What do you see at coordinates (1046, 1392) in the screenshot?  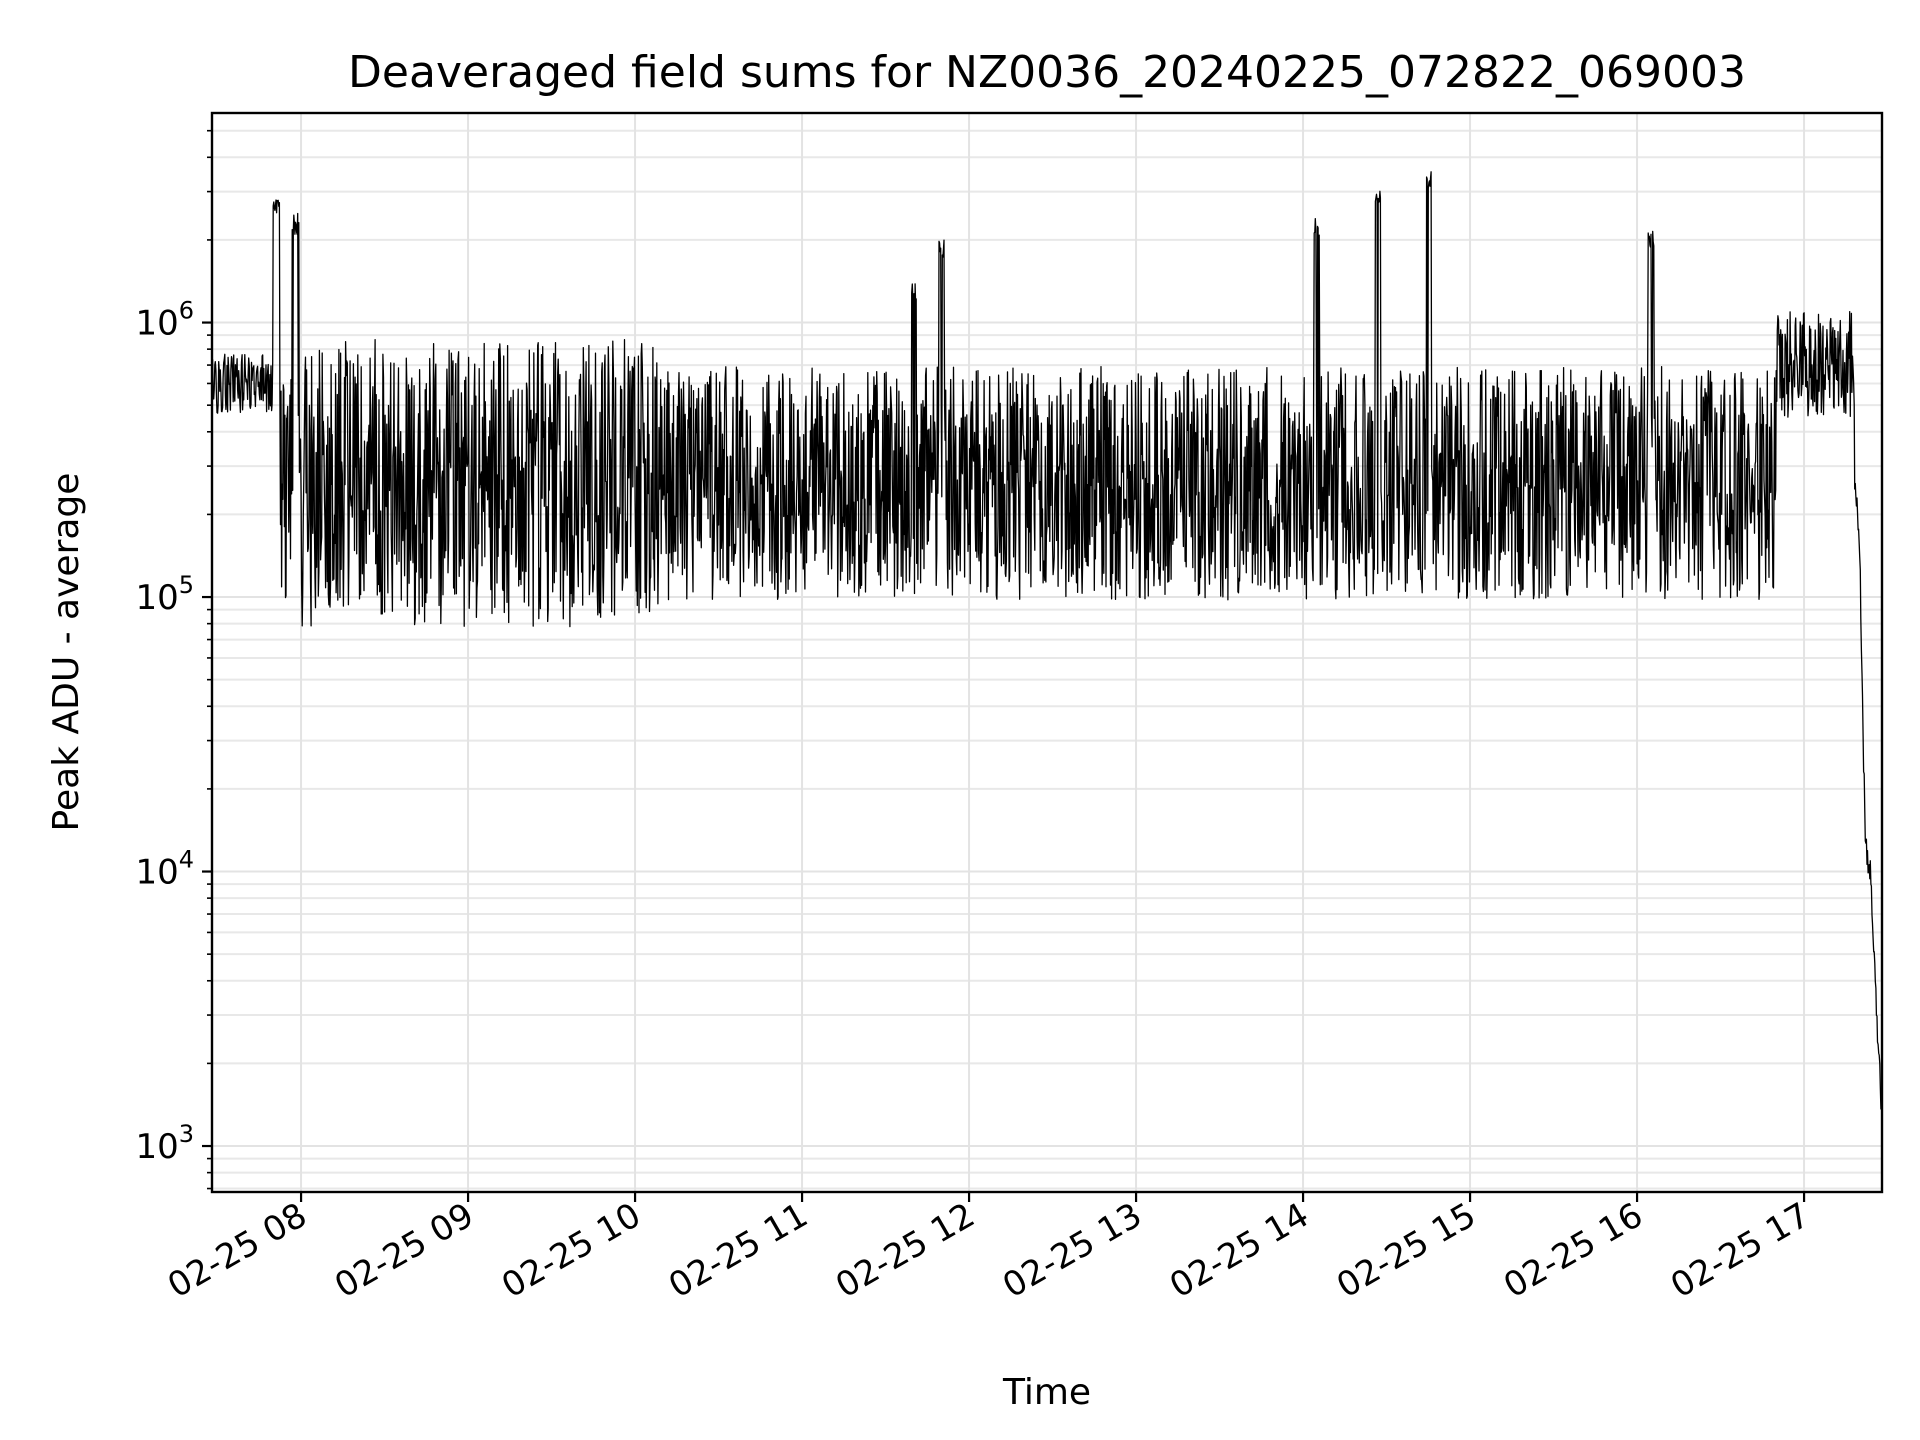 I see `x-axis-label: Time` at bounding box center [1046, 1392].